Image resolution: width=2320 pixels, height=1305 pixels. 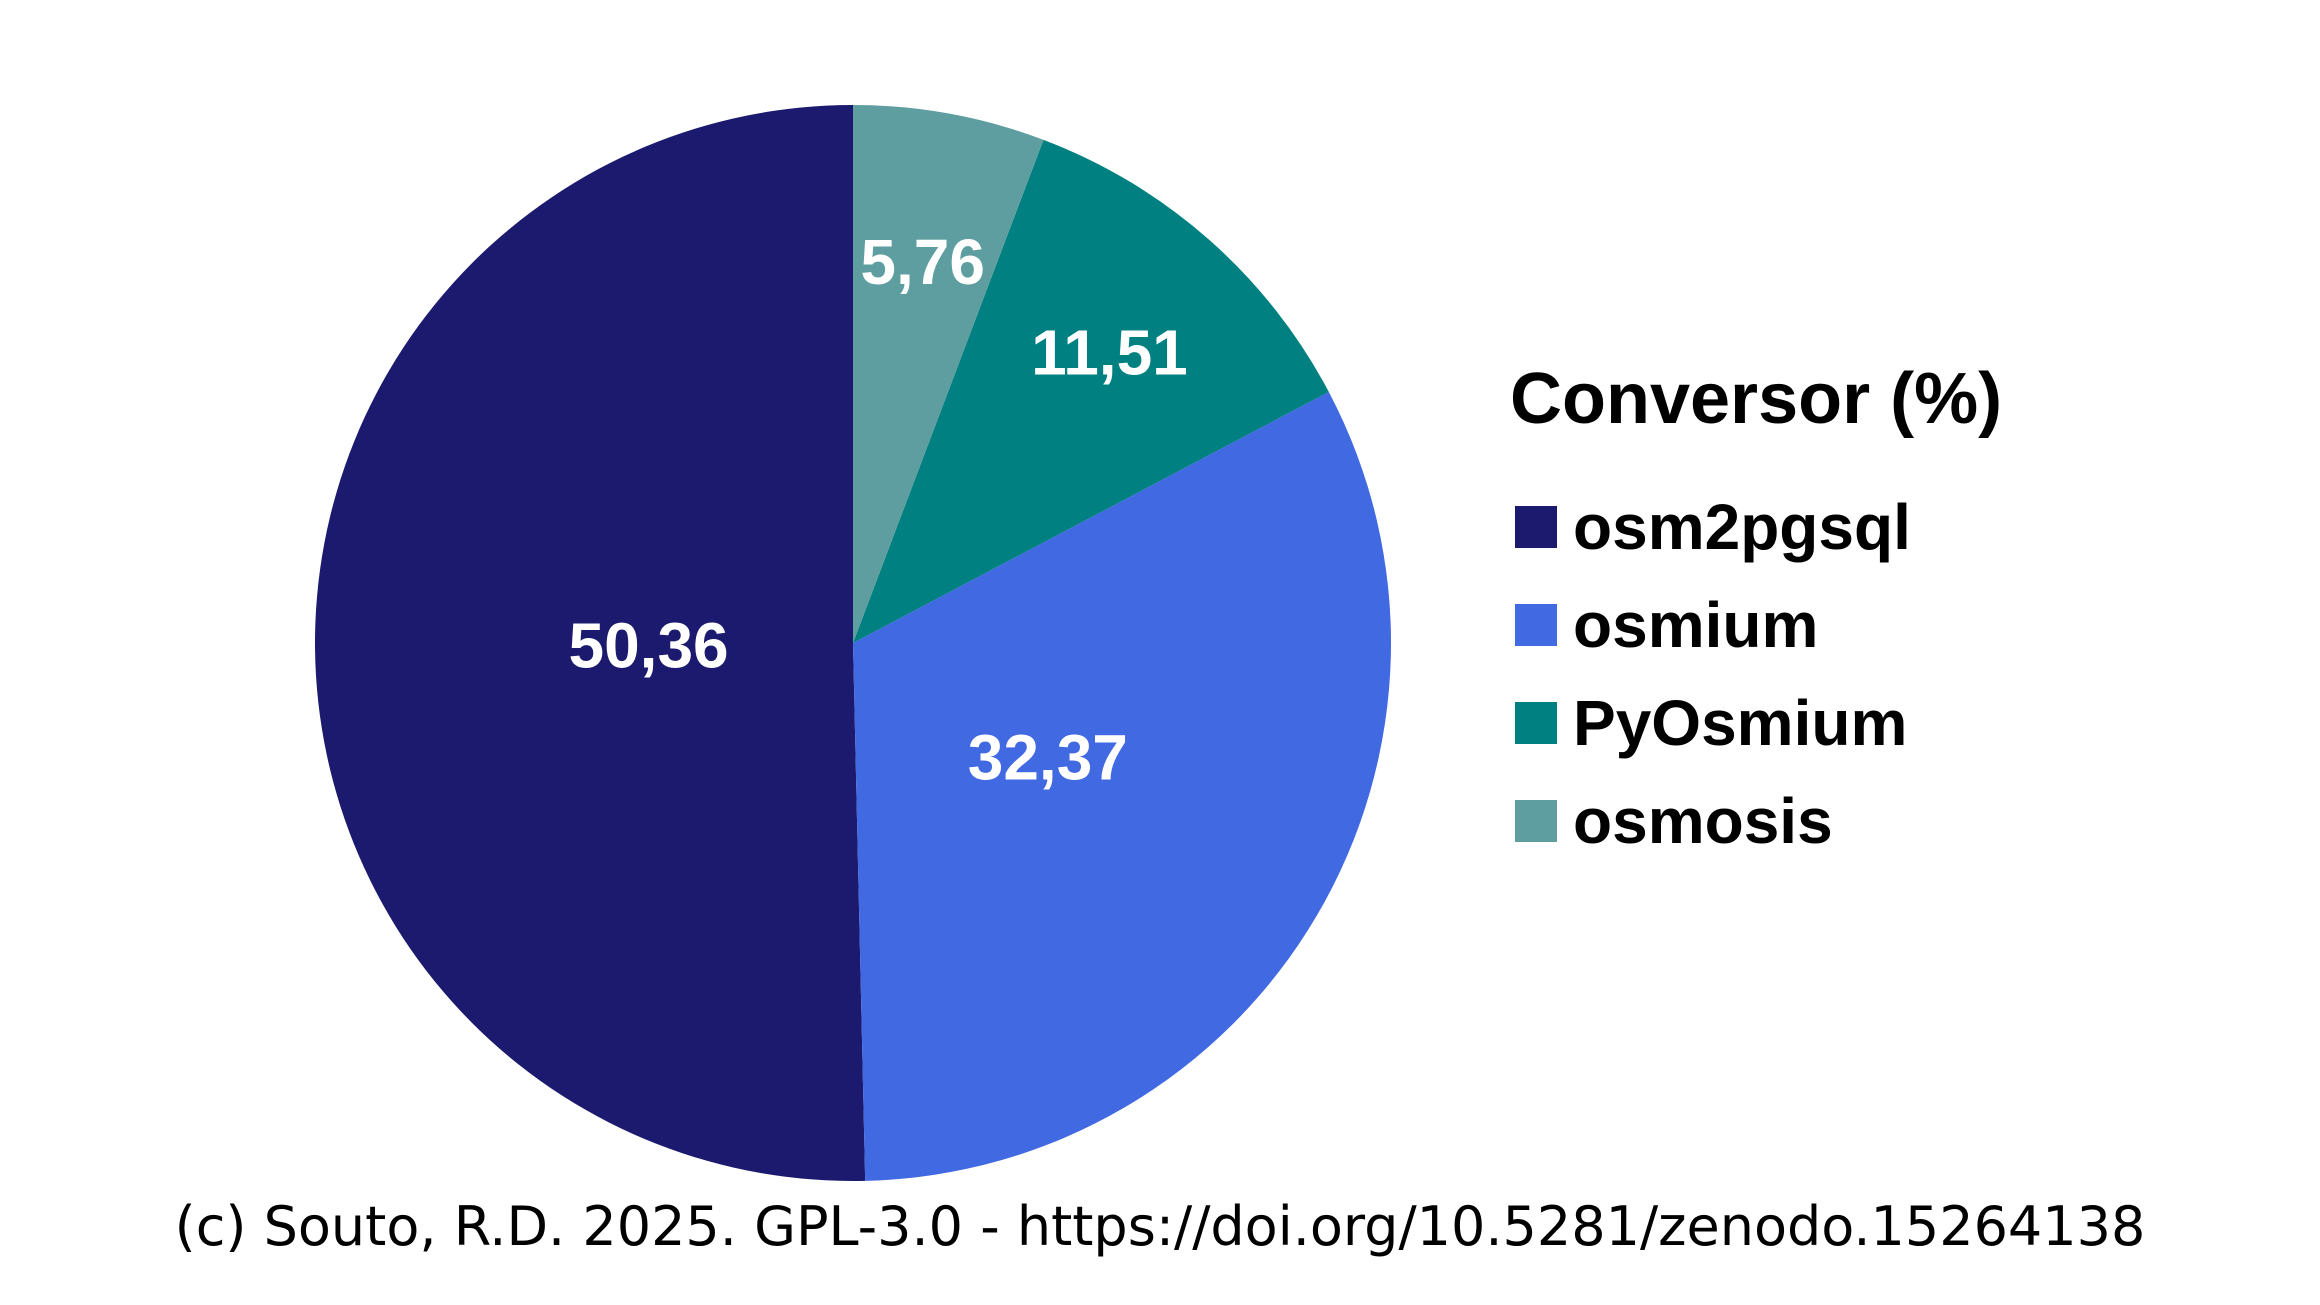 What do you see at coordinates (1742, 527) in the screenshot?
I see `legend-label-osm2pgsql: osm2pgsql` at bounding box center [1742, 527].